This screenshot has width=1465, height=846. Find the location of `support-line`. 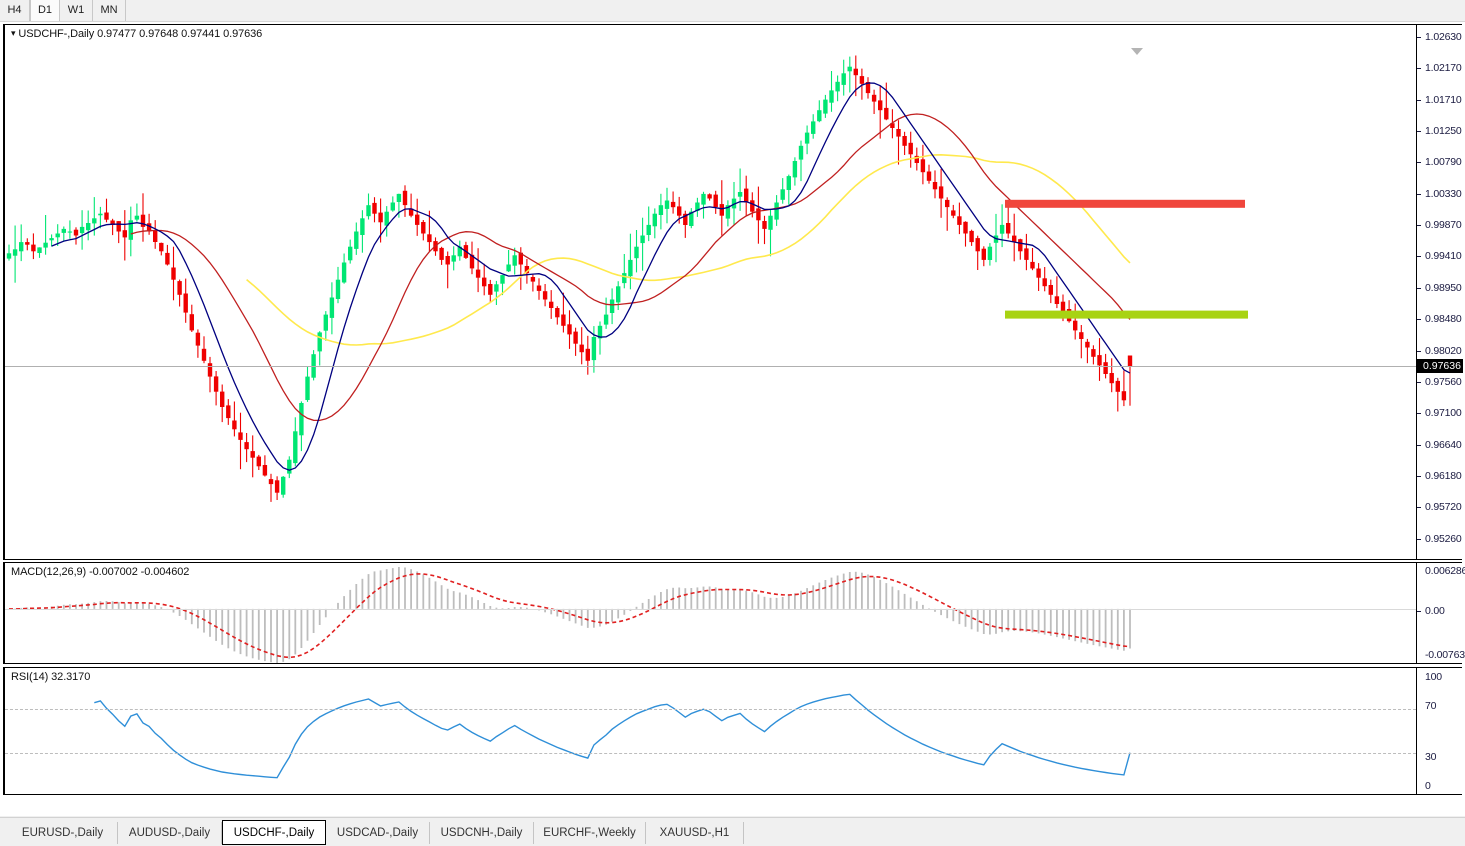

support-line is located at coordinates (1126, 314).